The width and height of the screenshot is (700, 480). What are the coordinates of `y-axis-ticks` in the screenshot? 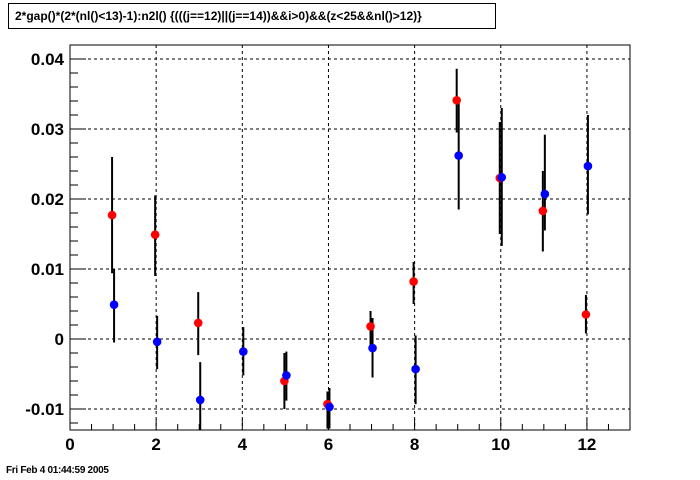 It's located at (78, 234).